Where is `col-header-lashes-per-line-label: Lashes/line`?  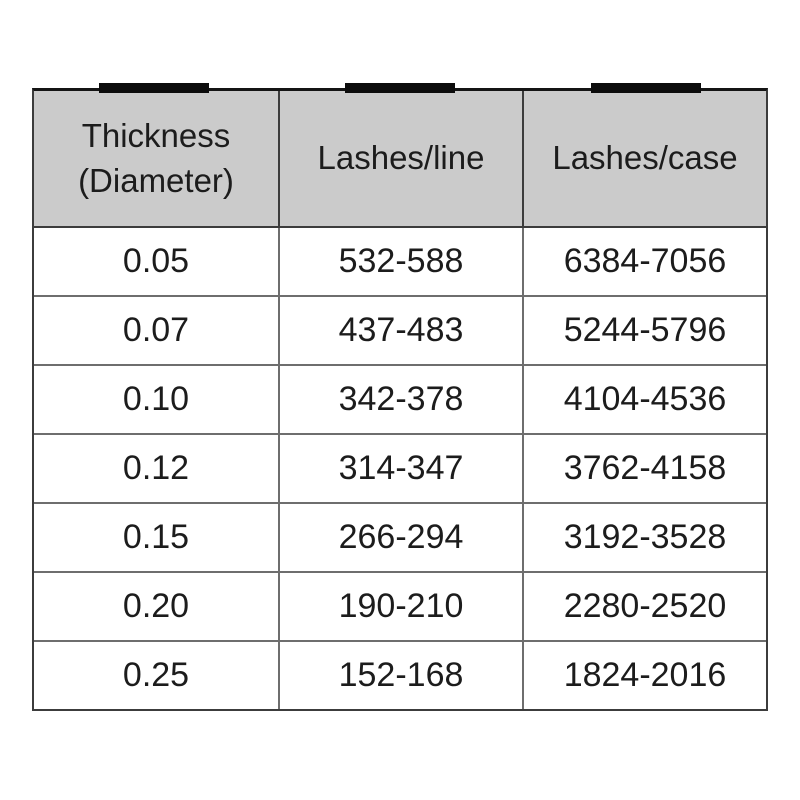
col-header-lashes-per-line-label: Lashes/line is located at coordinates (401, 158).